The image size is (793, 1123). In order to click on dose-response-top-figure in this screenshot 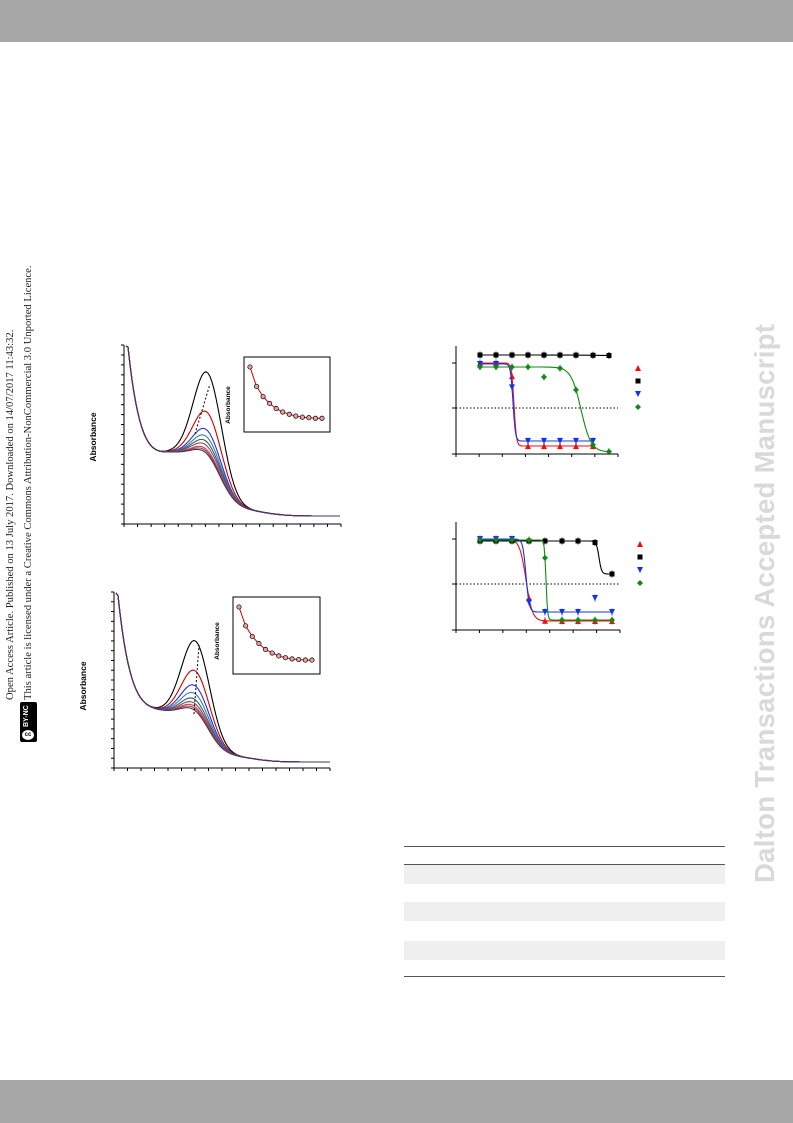, I will do `click(546, 401)`.